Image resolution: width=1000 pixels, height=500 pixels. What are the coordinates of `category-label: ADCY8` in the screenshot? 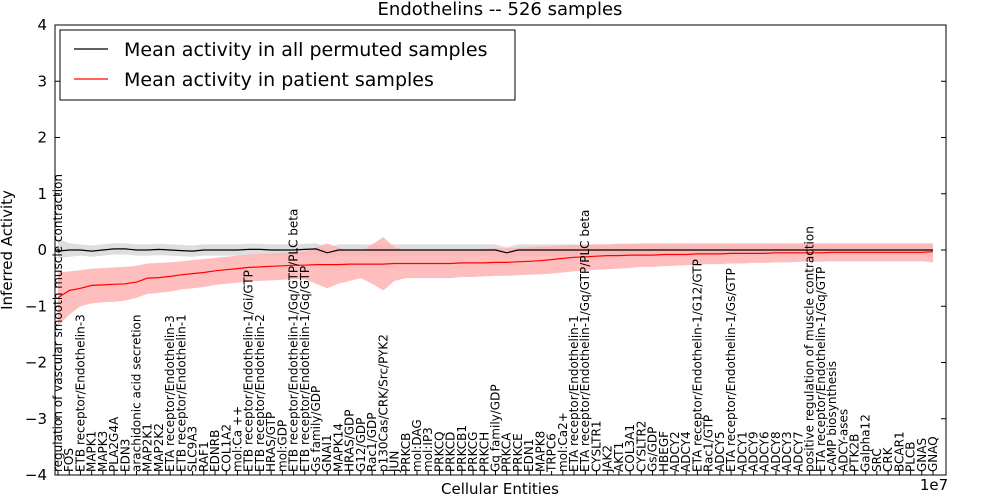 It's located at (776, 451).